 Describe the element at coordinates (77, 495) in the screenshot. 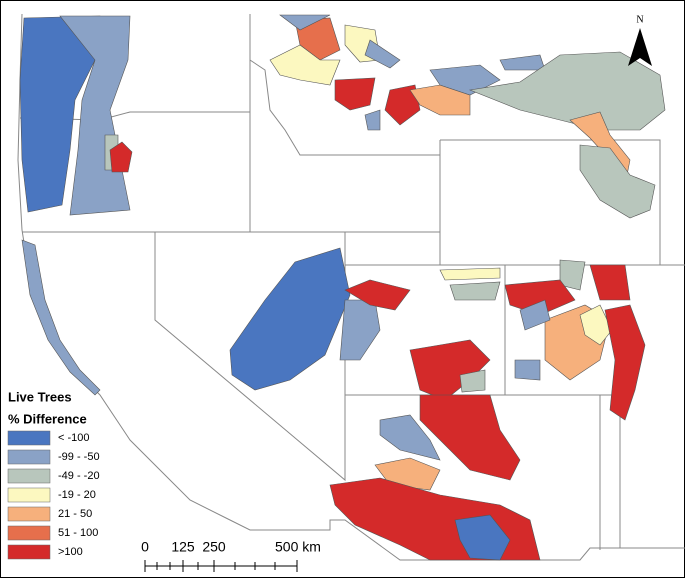

I see `legend-label: -19 - 20` at that location.